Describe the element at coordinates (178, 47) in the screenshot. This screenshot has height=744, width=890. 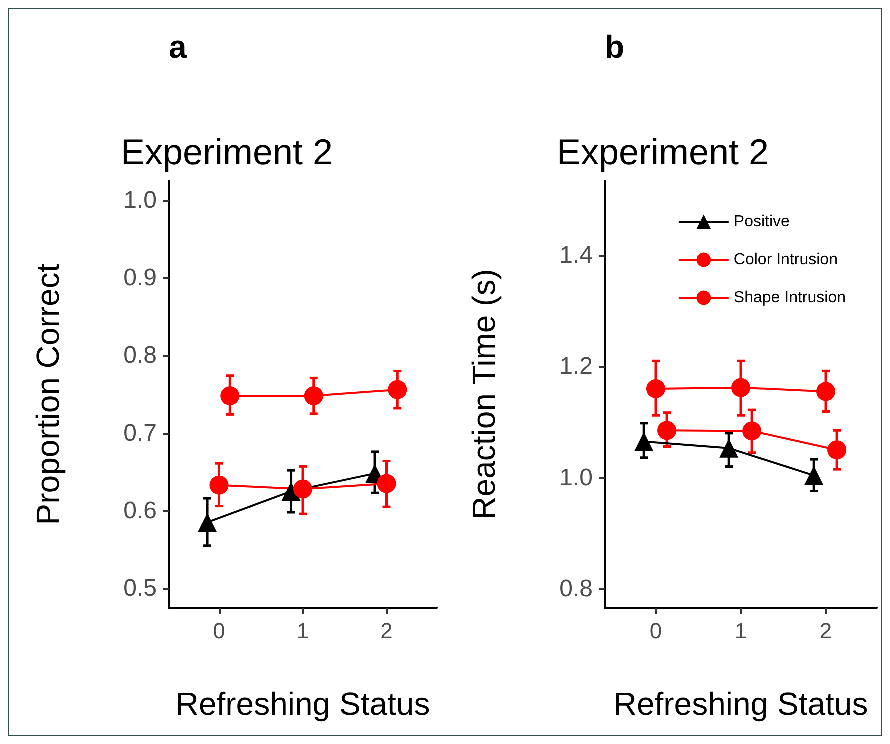
I see `text: a` at that location.